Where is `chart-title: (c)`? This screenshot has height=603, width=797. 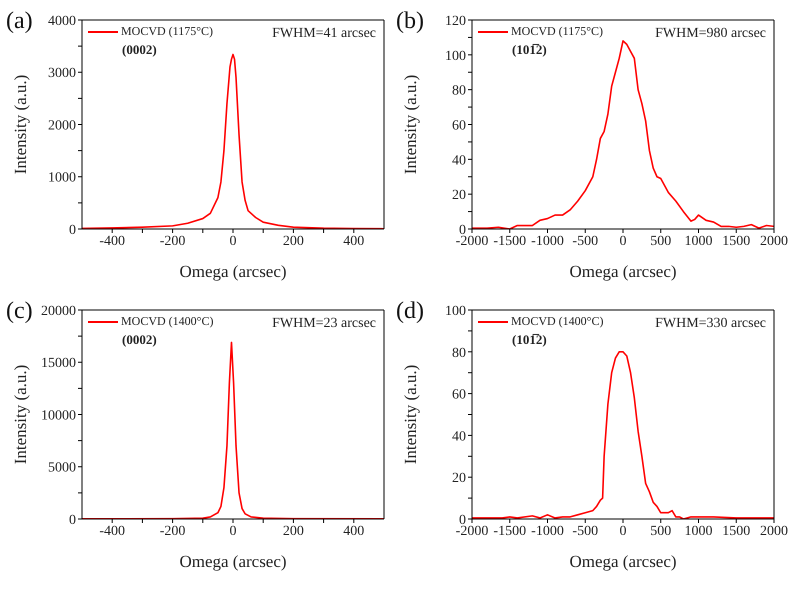 chart-title: (c) is located at coordinates (19, 311).